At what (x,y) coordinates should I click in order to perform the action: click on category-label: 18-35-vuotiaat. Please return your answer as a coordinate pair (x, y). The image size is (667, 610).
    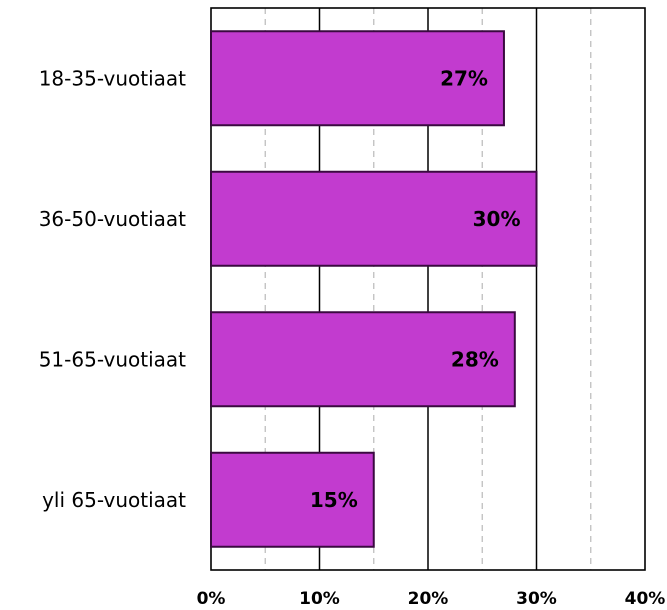
    Looking at the image, I should click on (112, 78).